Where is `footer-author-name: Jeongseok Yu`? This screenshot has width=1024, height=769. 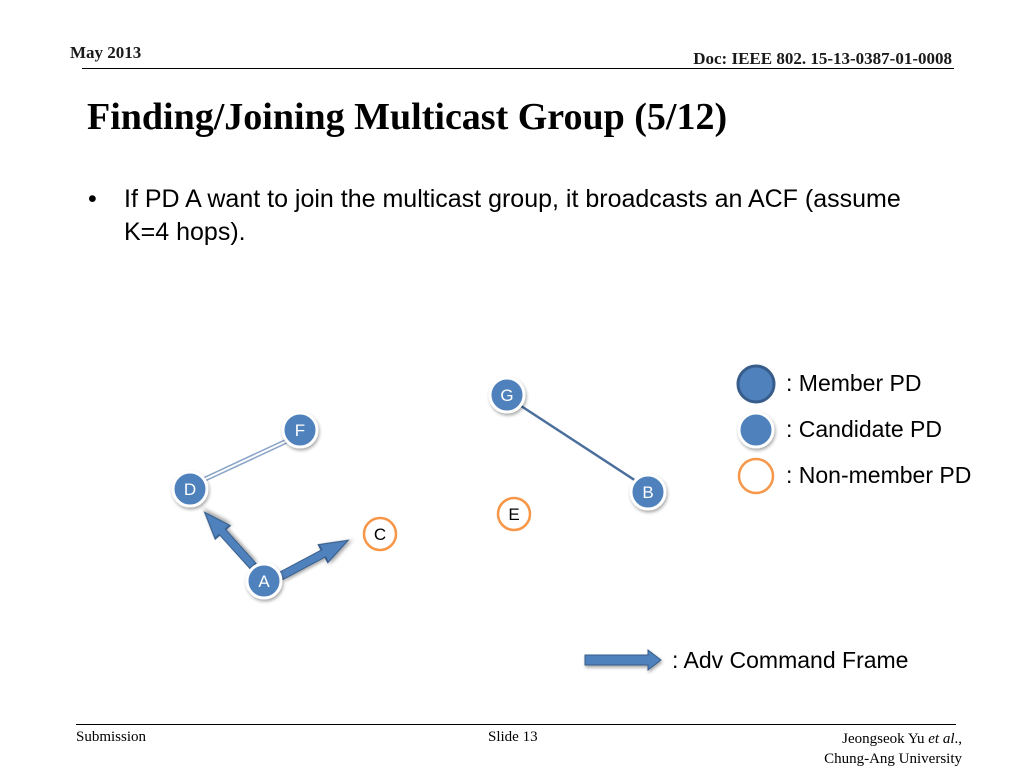 footer-author-name: Jeongseok Yu is located at coordinates (885, 739).